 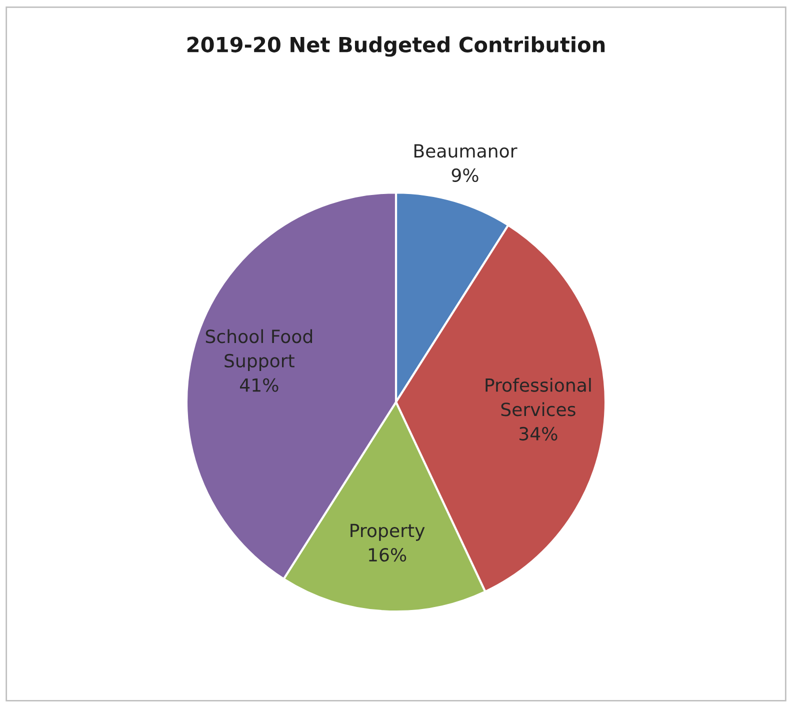 What do you see at coordinates (539, 433) in the screenshot?
I see `data-label: 34%` at bounding box center [539, 433].